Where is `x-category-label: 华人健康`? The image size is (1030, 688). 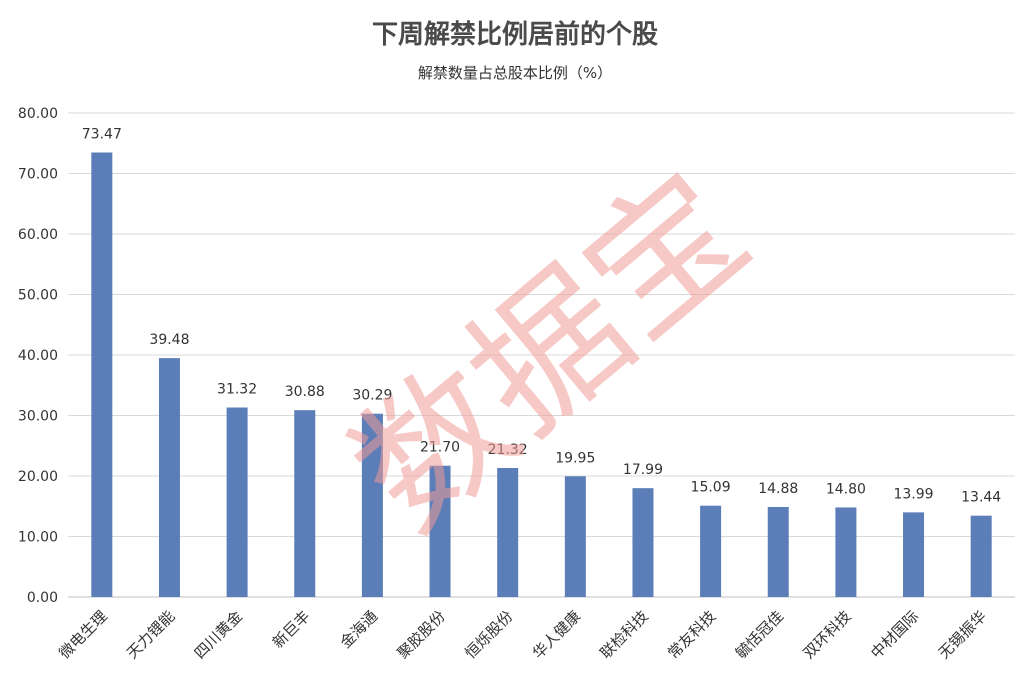 x-category-label: 华人健康 is located at coordinates (556, 634).